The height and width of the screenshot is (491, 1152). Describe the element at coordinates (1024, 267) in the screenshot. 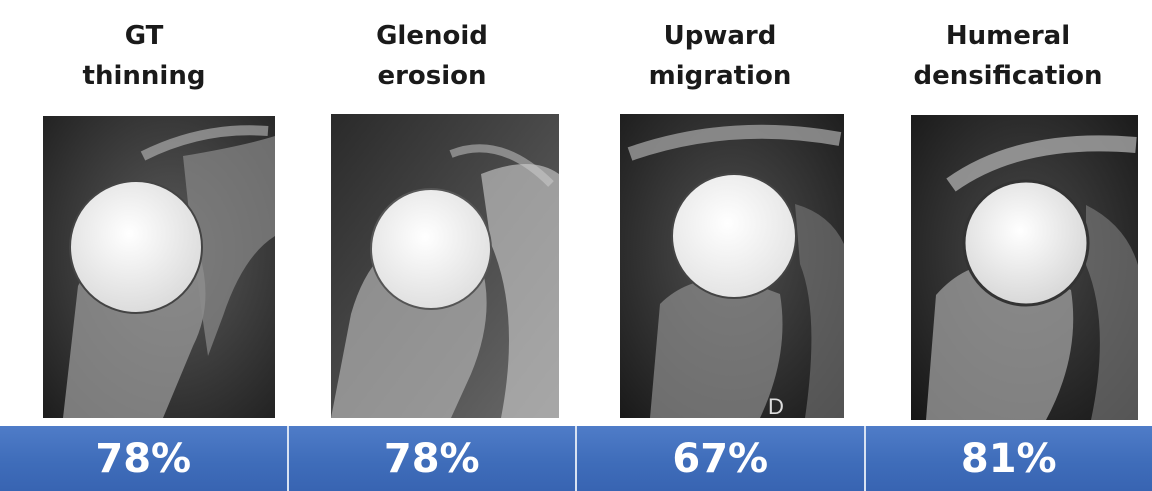

I see `xray-image-humeral-densification` at that location.